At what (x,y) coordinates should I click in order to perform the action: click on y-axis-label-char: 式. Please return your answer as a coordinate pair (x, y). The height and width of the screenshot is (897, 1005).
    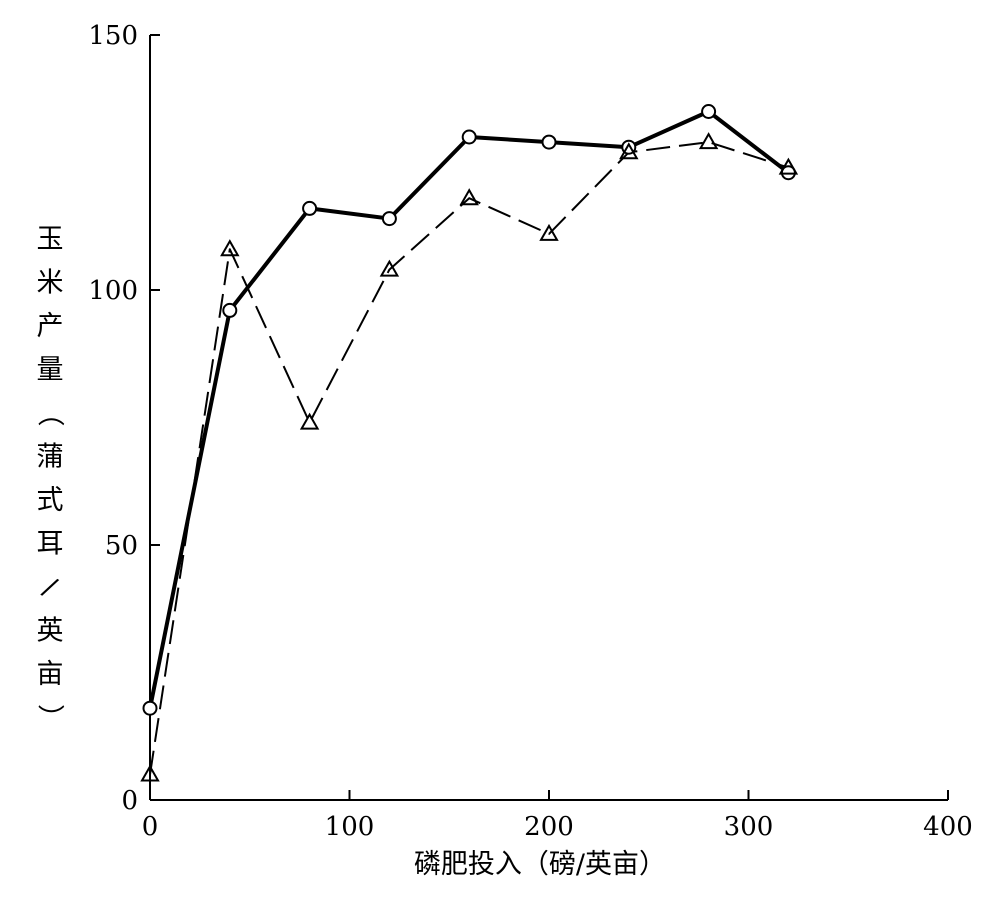
    Looking at the image, I should click on (50, 500).